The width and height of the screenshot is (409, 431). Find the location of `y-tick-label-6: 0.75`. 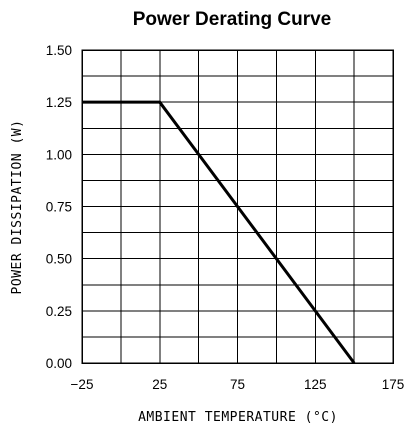

y-tick-label-6: 0.75 is located at coordinates (59, 207).